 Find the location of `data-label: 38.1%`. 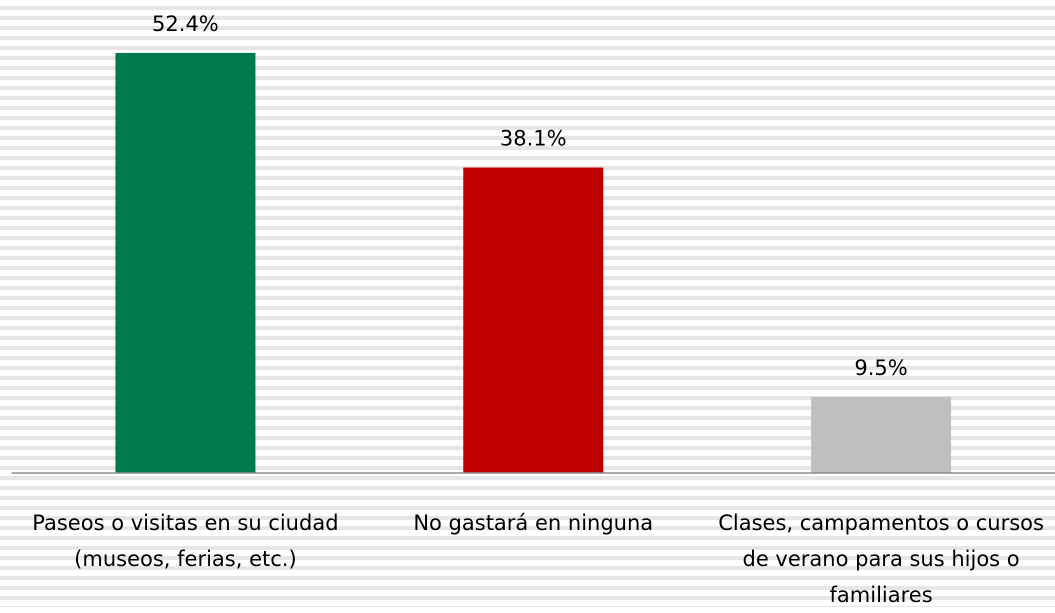

data-label: 38.1% is located at coordinates (533, 139).